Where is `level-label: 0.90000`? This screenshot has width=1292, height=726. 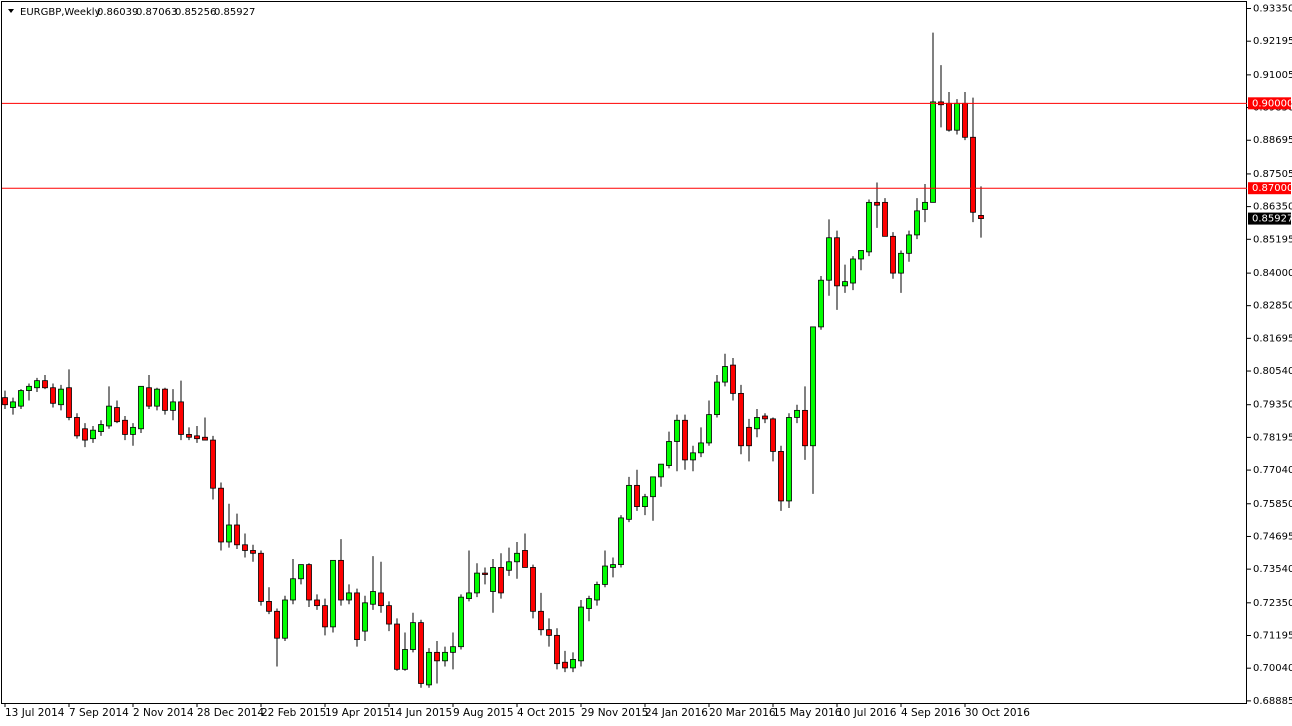
level-label: 0.90000 is located at coordinates (1272, 103).